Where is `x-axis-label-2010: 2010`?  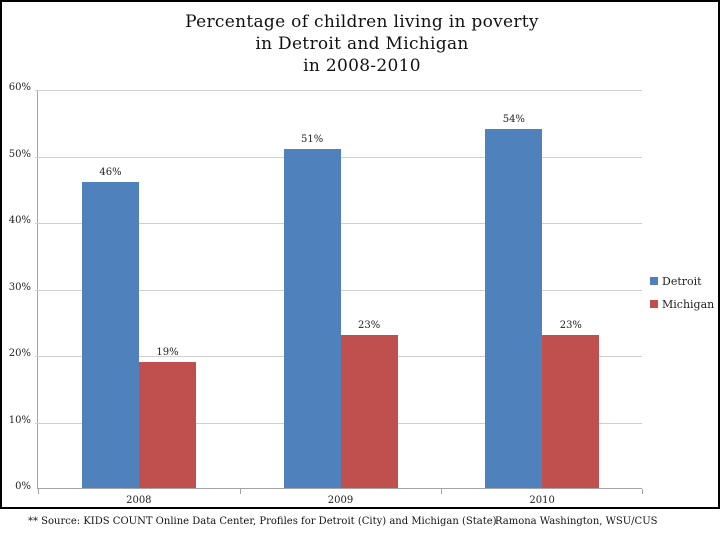
x-axis-label-2010: 2010 is located at coordinates (542, 500).